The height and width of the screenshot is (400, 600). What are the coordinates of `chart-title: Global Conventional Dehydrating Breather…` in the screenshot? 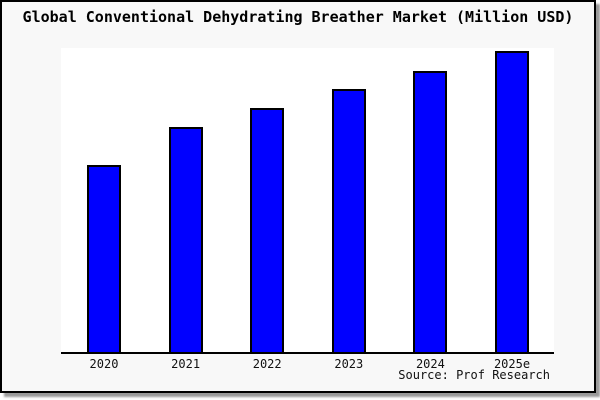 It's located at (298, 17).